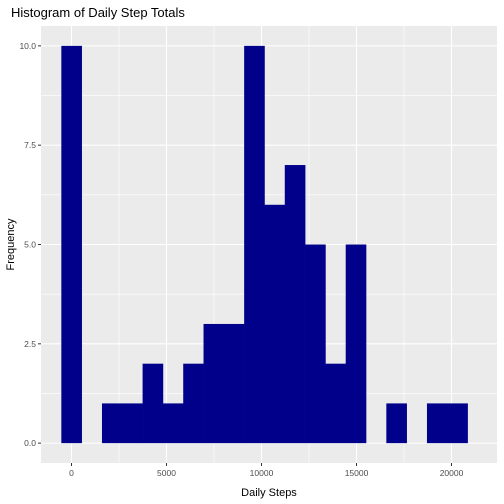 The image size is (504, 504). I want to click on y-tick-label: 5.0, so click(30, 245).